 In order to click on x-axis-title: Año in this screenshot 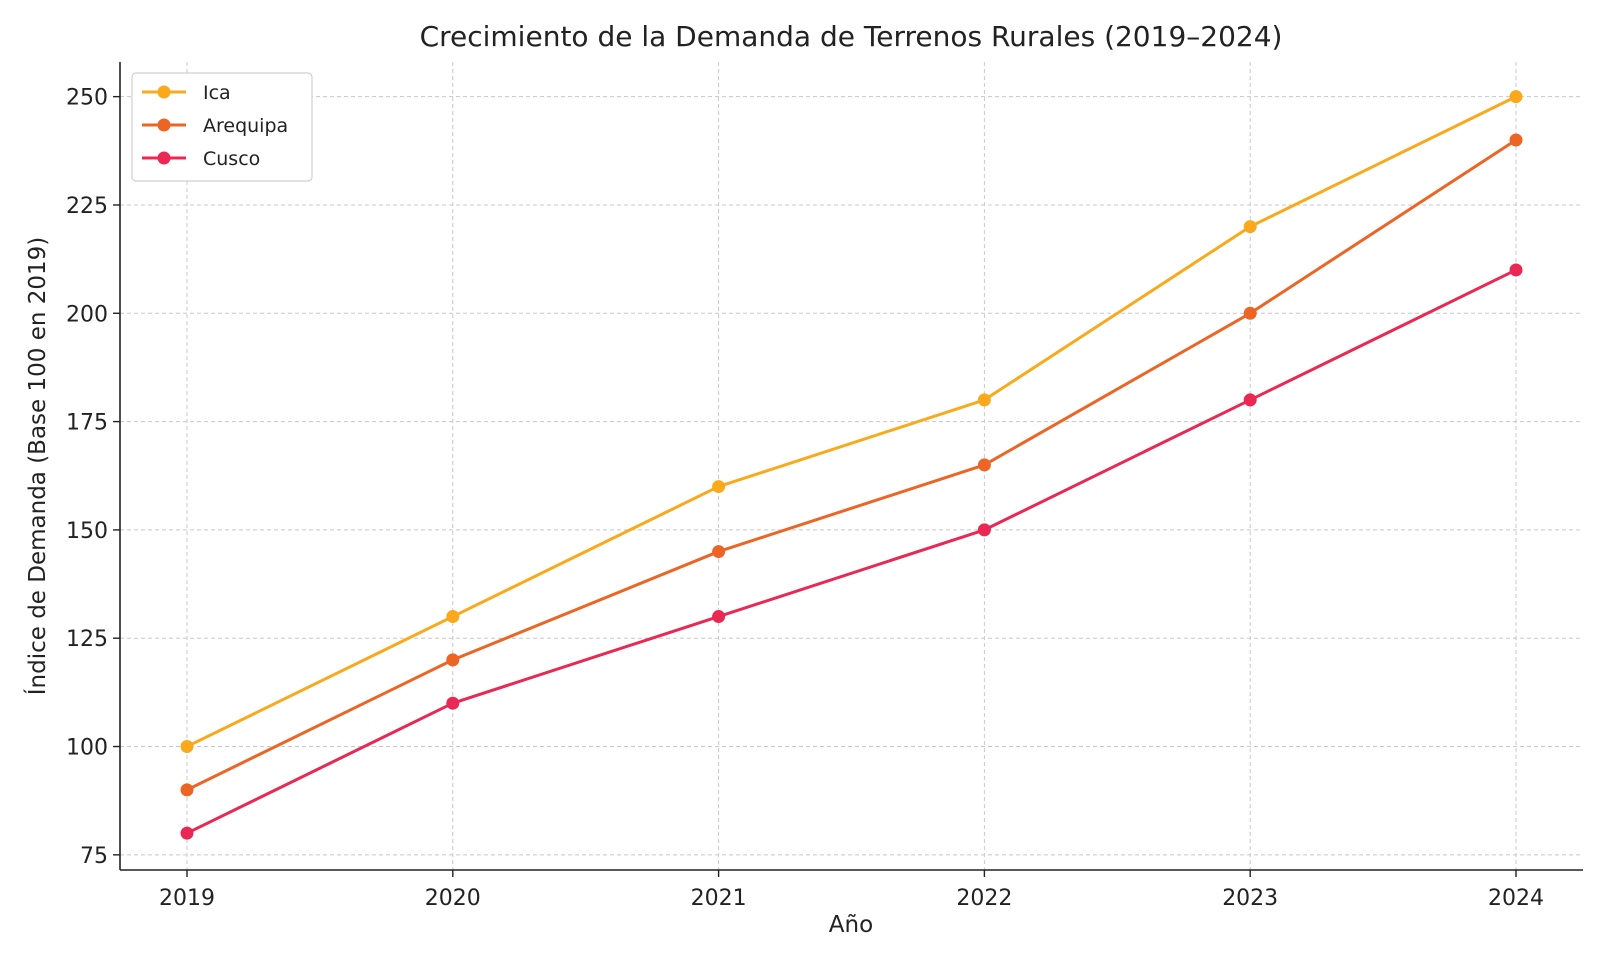, I will do `click(851, 925)`.